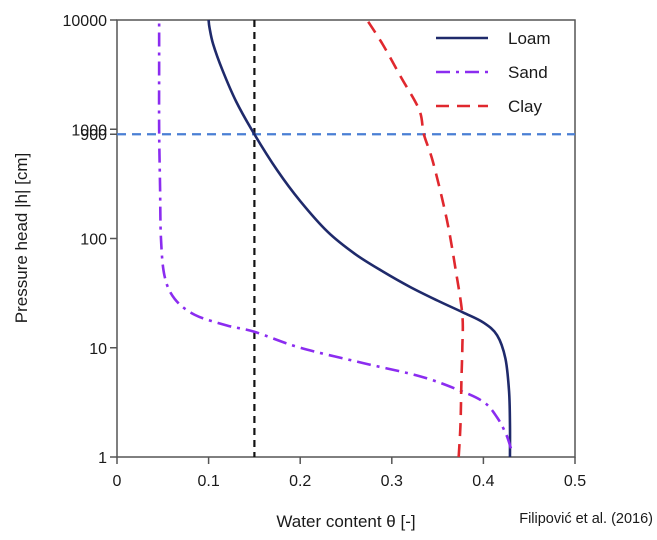 This screenshot has width=657, height=540. What do you see at coordinates (98, 349) in the screenshot?
I see `y-tick-label: 10` at bounding box center [98, 349].